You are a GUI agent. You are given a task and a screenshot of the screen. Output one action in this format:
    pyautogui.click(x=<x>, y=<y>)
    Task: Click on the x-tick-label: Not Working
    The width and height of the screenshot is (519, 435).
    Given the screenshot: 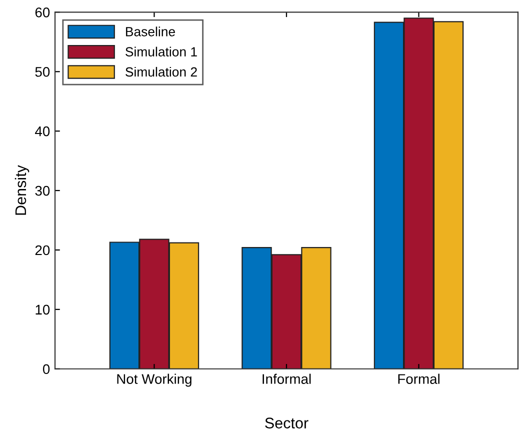 What is the action you would take?
    pyautogui.click(x=154, y=380)
    